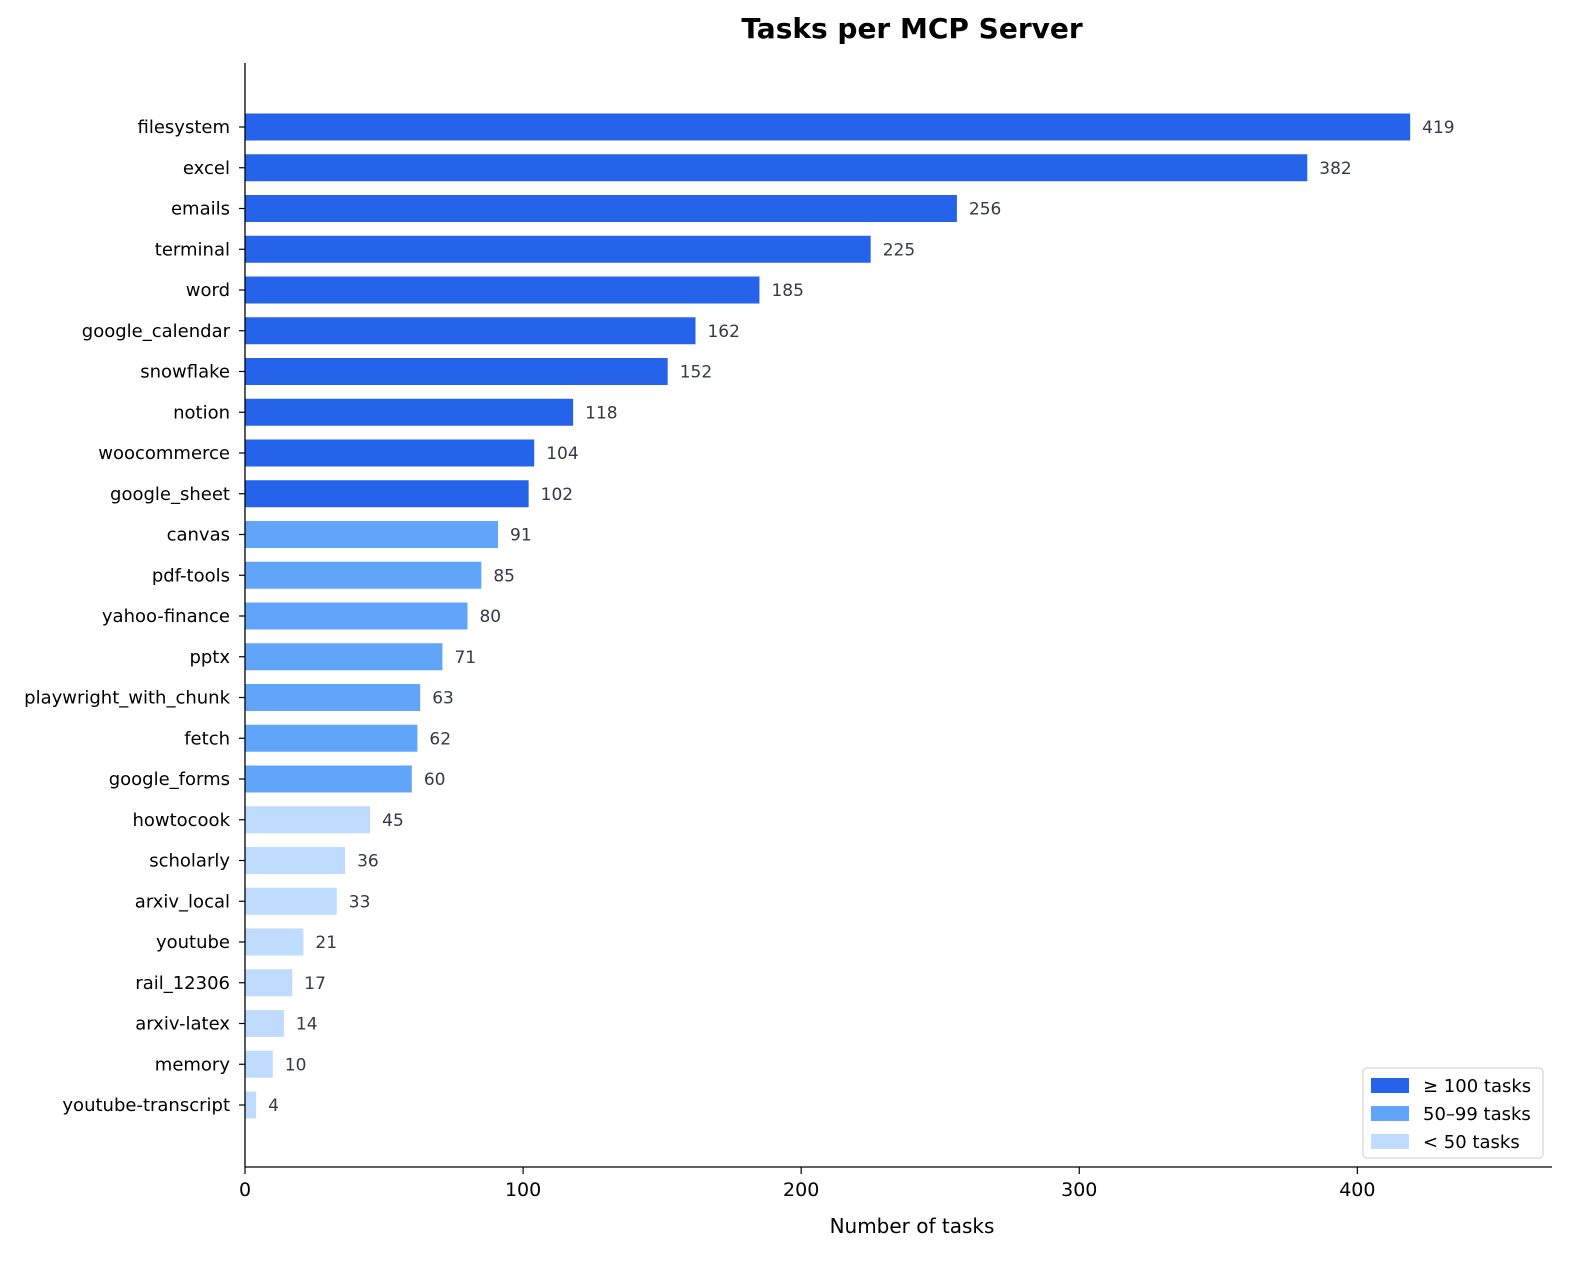  I want to click on bar-snowflake, so click(456, 371).